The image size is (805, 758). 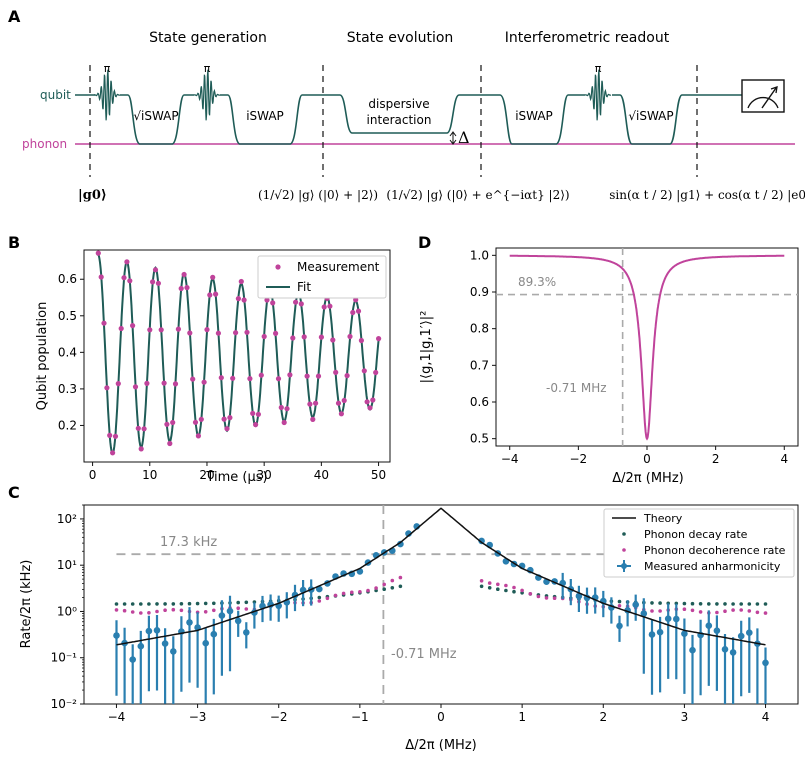 I want to click on x-tick-label: 50, so click(x=378, y=475).